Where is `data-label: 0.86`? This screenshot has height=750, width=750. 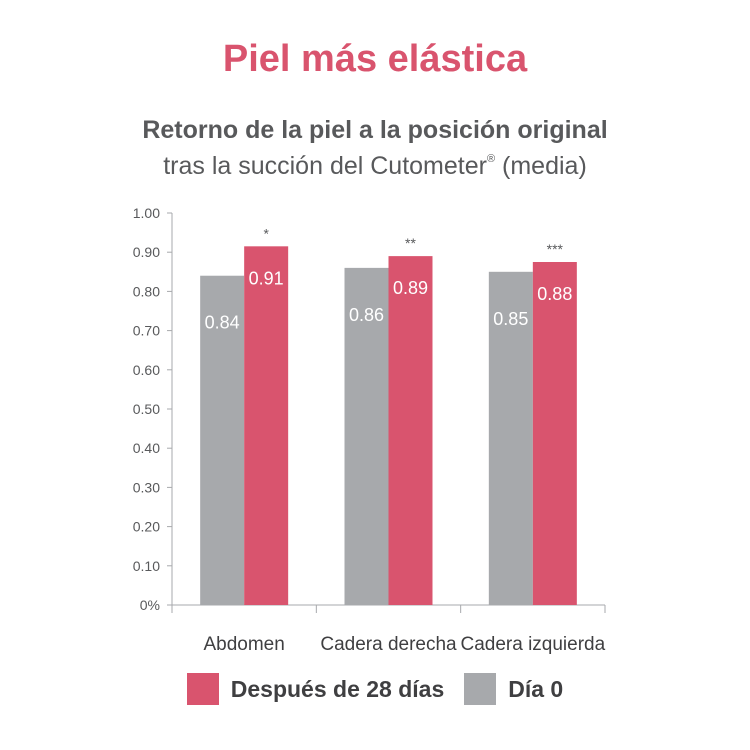
data-label: 0.86 is located at coordinates (366, 315).